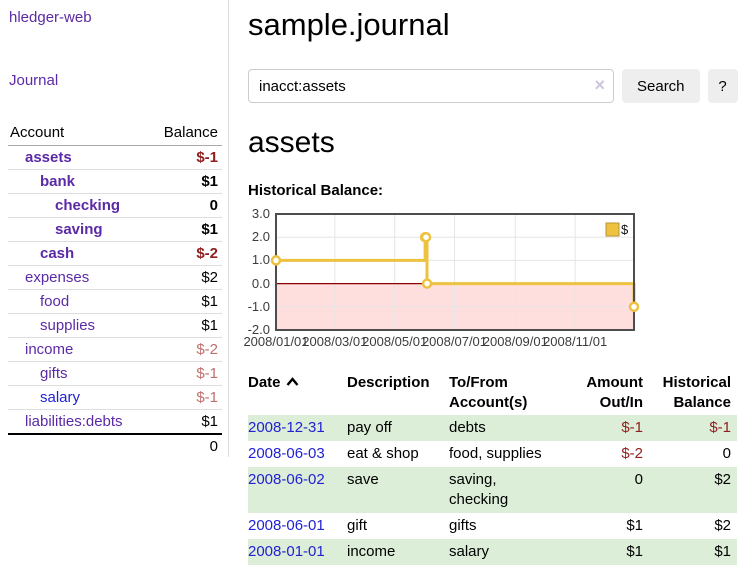 The image size is (742, 582). Describe the element at coordinates (34, 80) in the screenshot. I see `sidebar-item-journal: Journal` at that location.